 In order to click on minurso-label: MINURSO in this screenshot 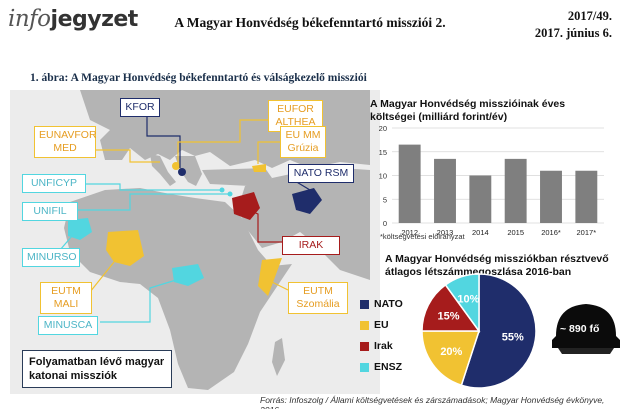, I will do `click(51, 257)`.